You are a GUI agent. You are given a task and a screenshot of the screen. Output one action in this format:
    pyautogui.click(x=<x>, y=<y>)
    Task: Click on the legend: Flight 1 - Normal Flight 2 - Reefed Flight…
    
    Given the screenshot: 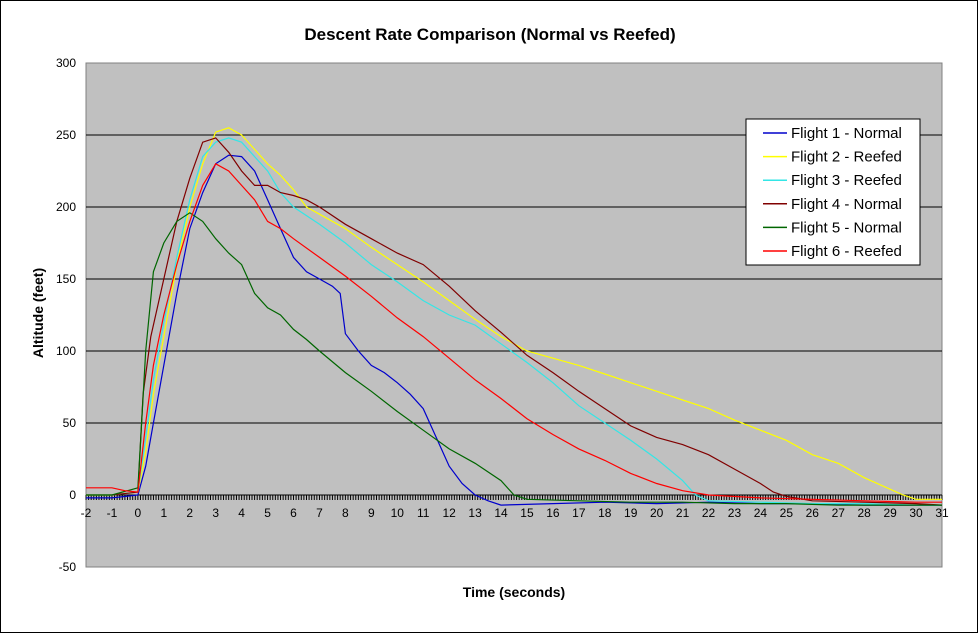 What is the action you would take?
    pyautogui.click(x=833, y=192)
    